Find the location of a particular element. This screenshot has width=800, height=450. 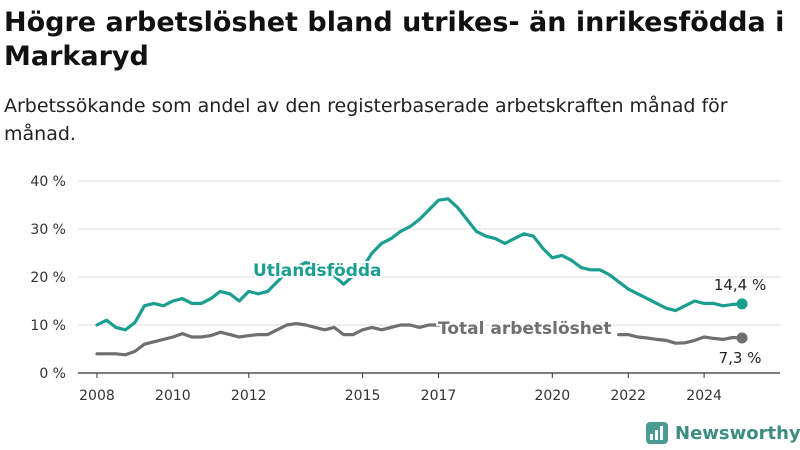

end-value-label: 14,4 % is located at coordinates (740, 285).